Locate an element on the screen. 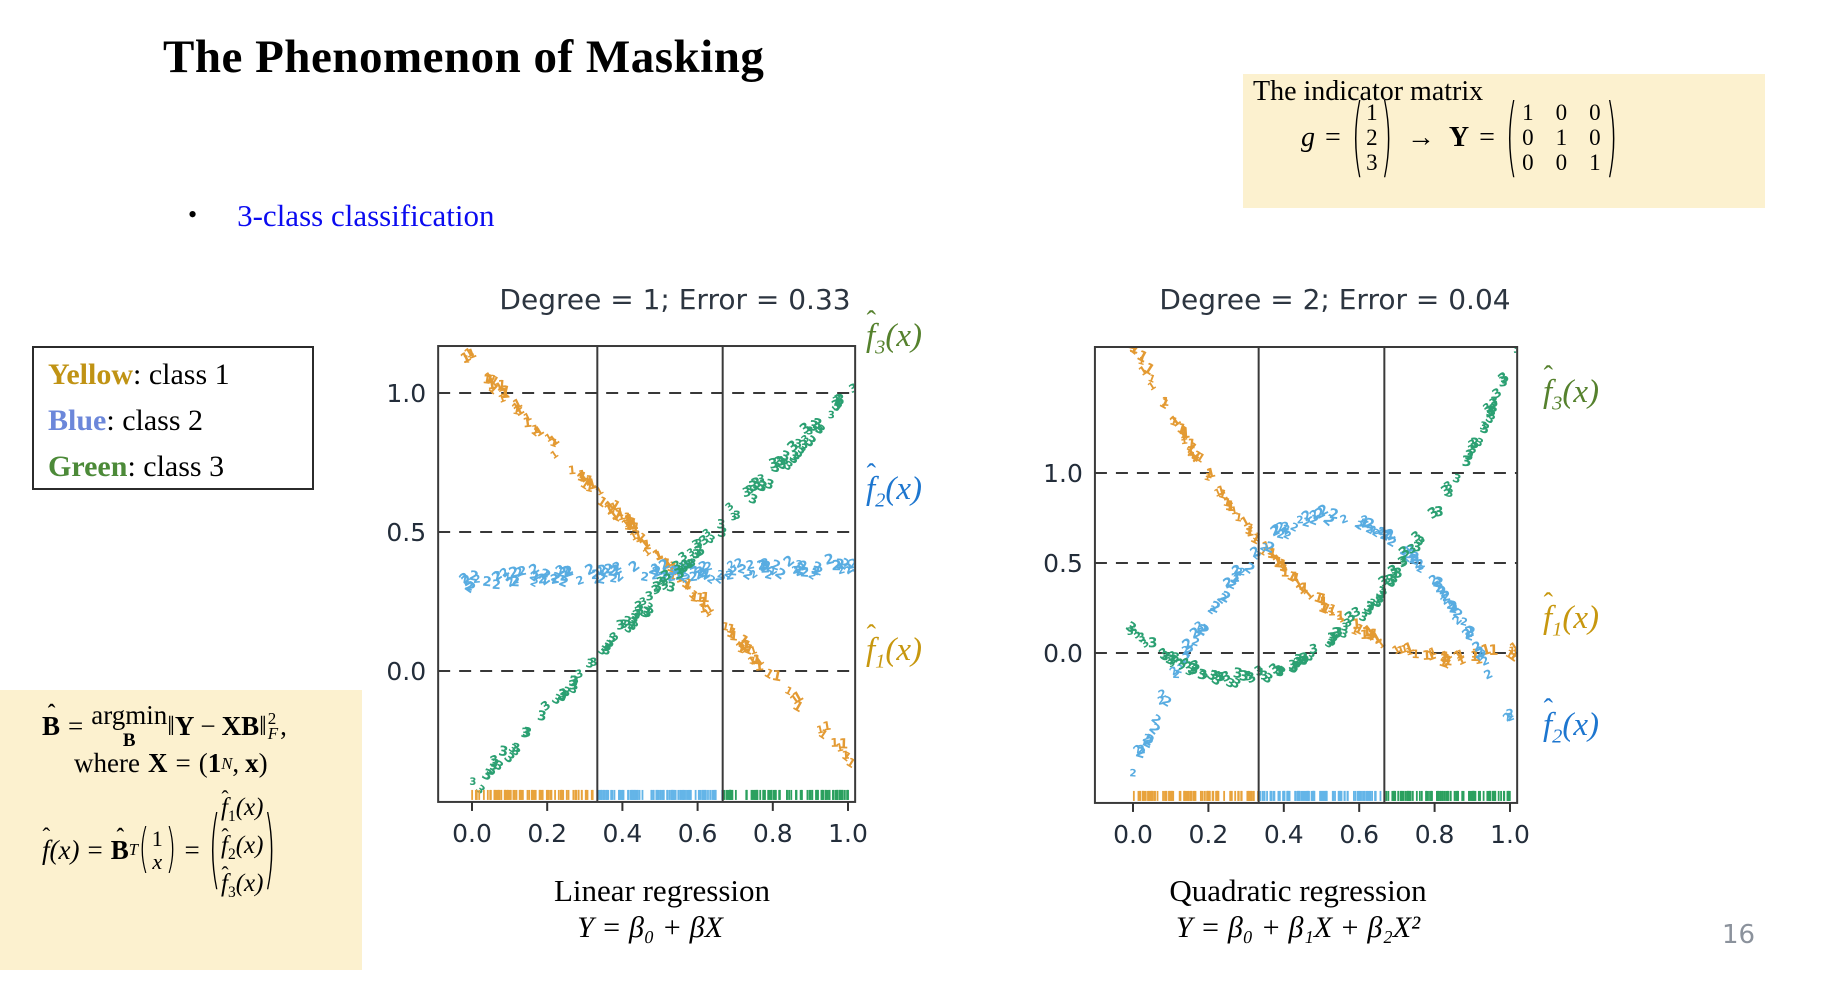 This screenshot has height=987, width=1827. argmin-operator: argmin B is located at coordinates (129, 725).